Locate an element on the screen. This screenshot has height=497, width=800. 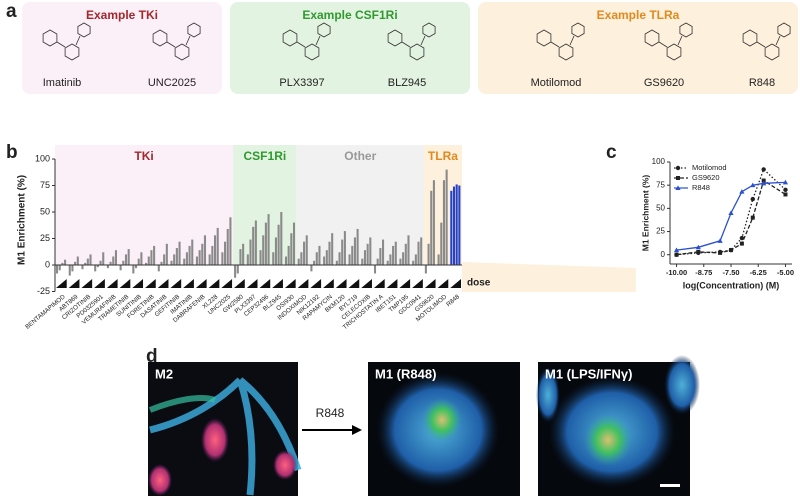
micrograph is located at coordinates (444, 429).